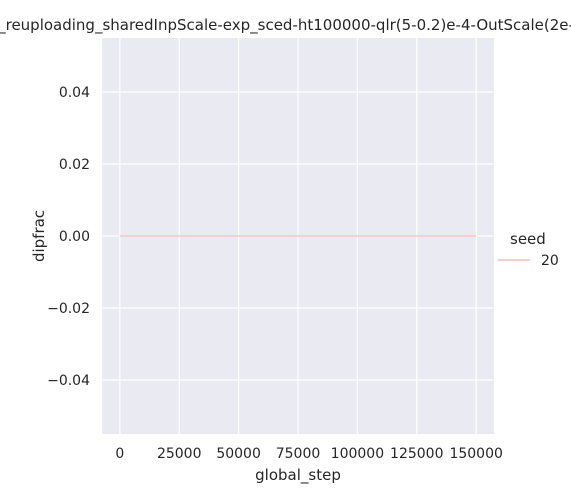  Describe the element at coordinates (550, 261) in the screenshot. I see `legend-entry-label: 20` at that location.